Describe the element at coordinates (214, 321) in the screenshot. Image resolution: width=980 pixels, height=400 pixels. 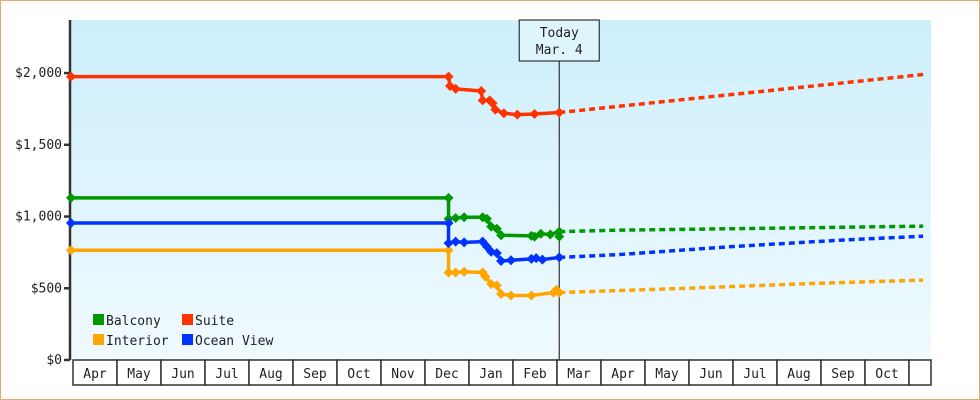
I see `legend-label-suite: Suite` at that location.